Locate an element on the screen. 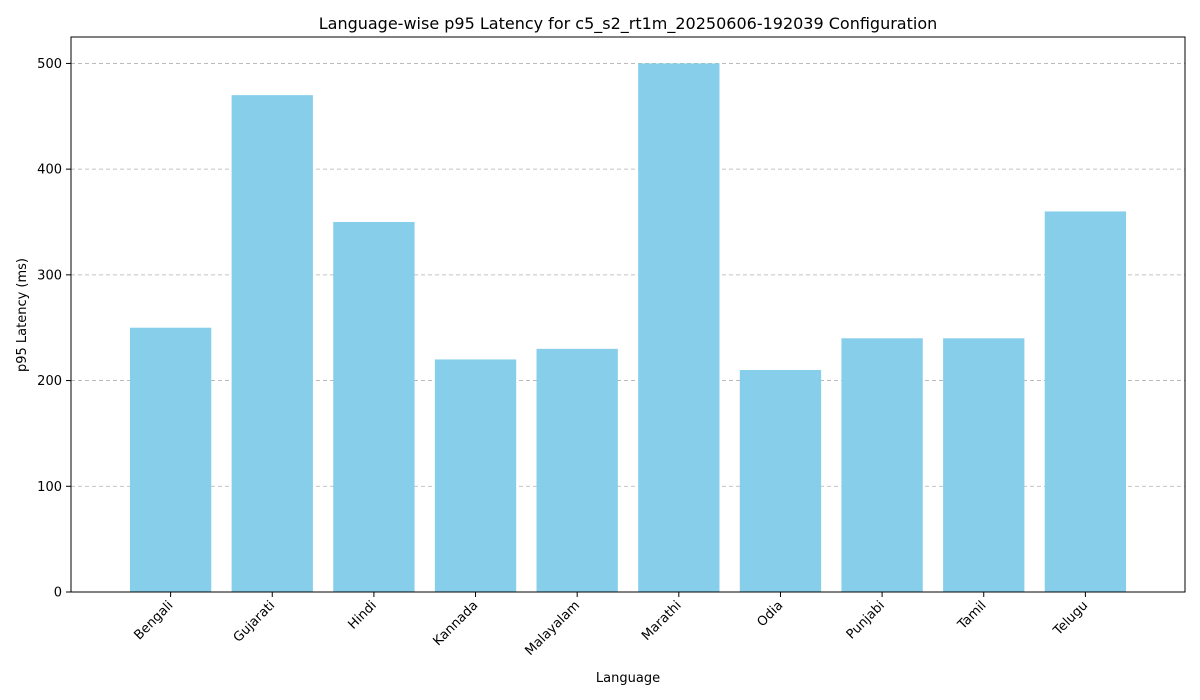 The width and height of the screenshot is (1200, 700). bar-hindi is located at coordinates (374, 407).